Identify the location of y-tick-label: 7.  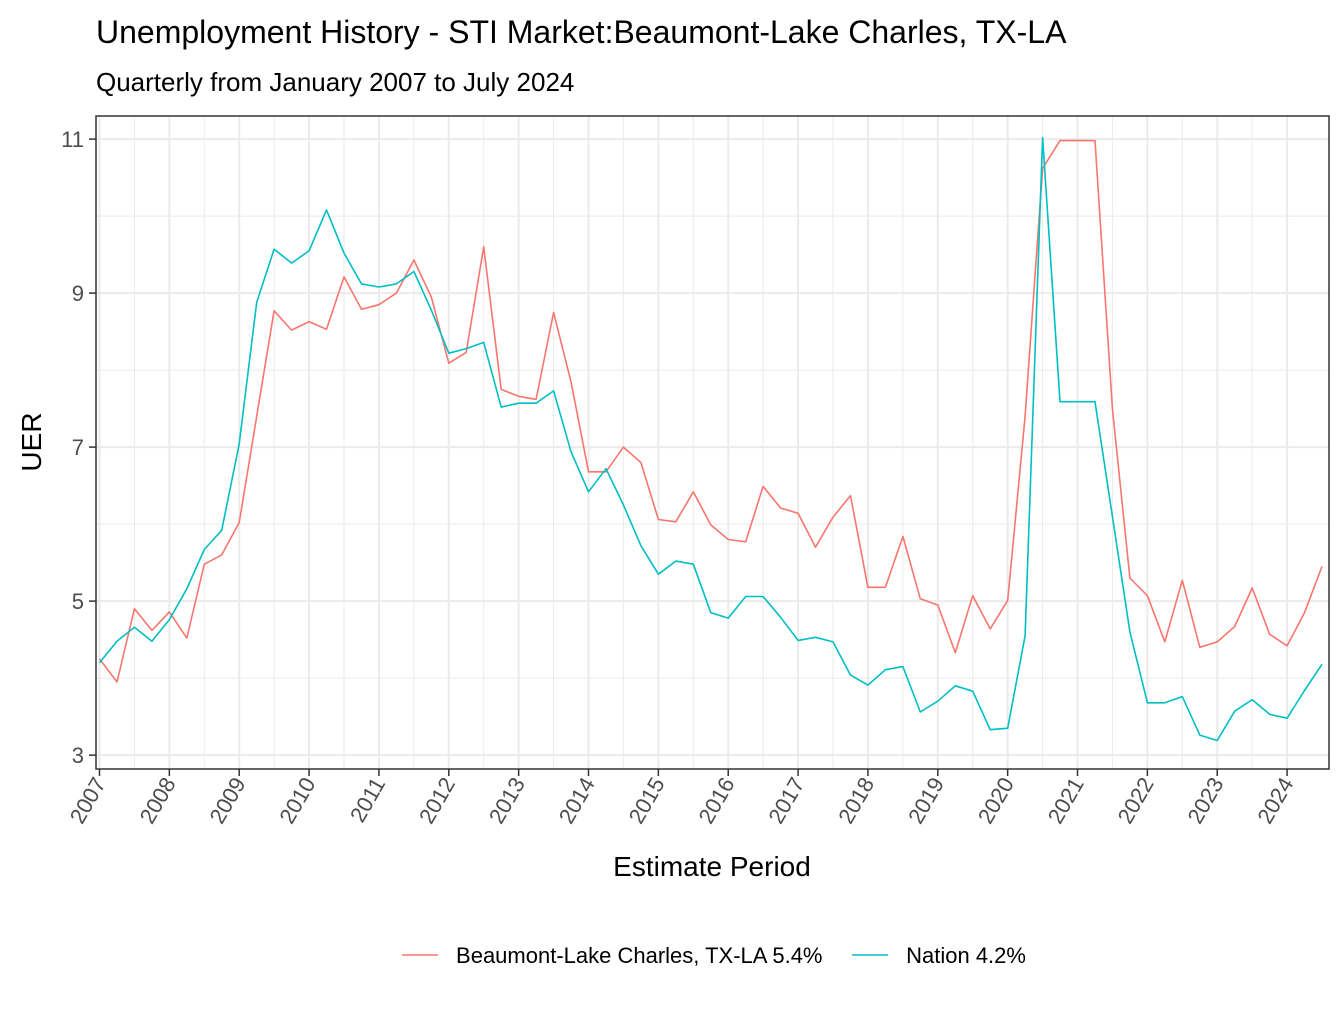
(78, 447).